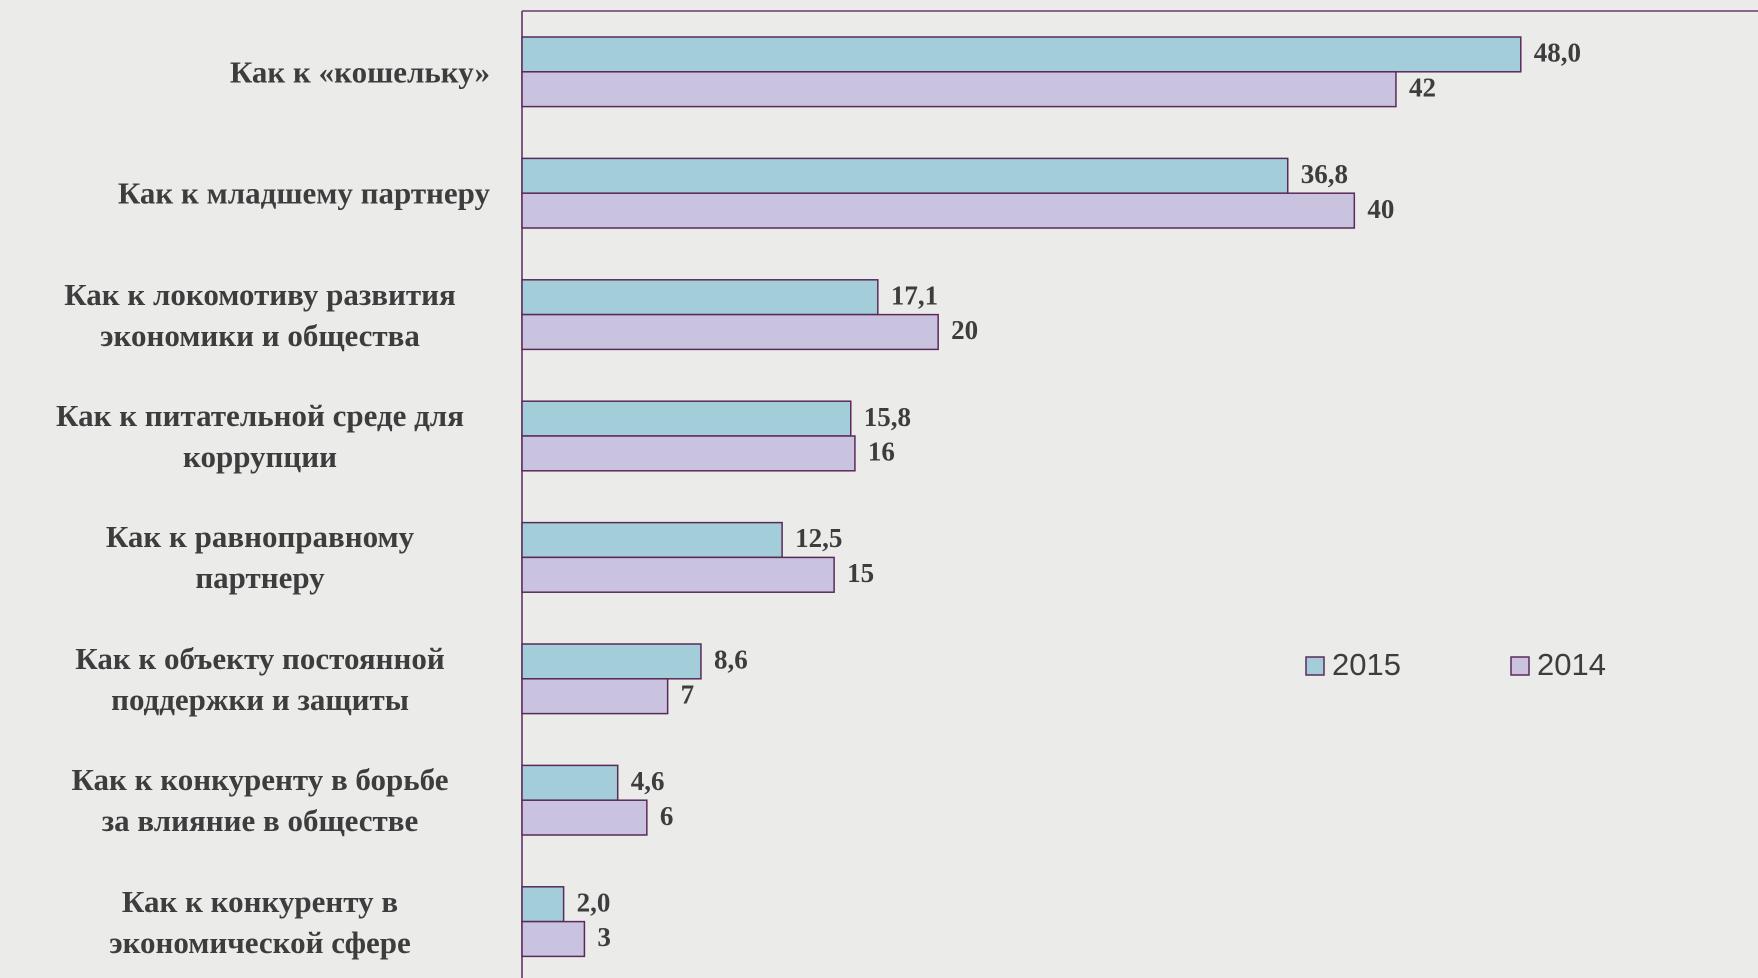 This screenshot has width=1758, height=978. I want to click on data-label: 3, so click(604, 937).